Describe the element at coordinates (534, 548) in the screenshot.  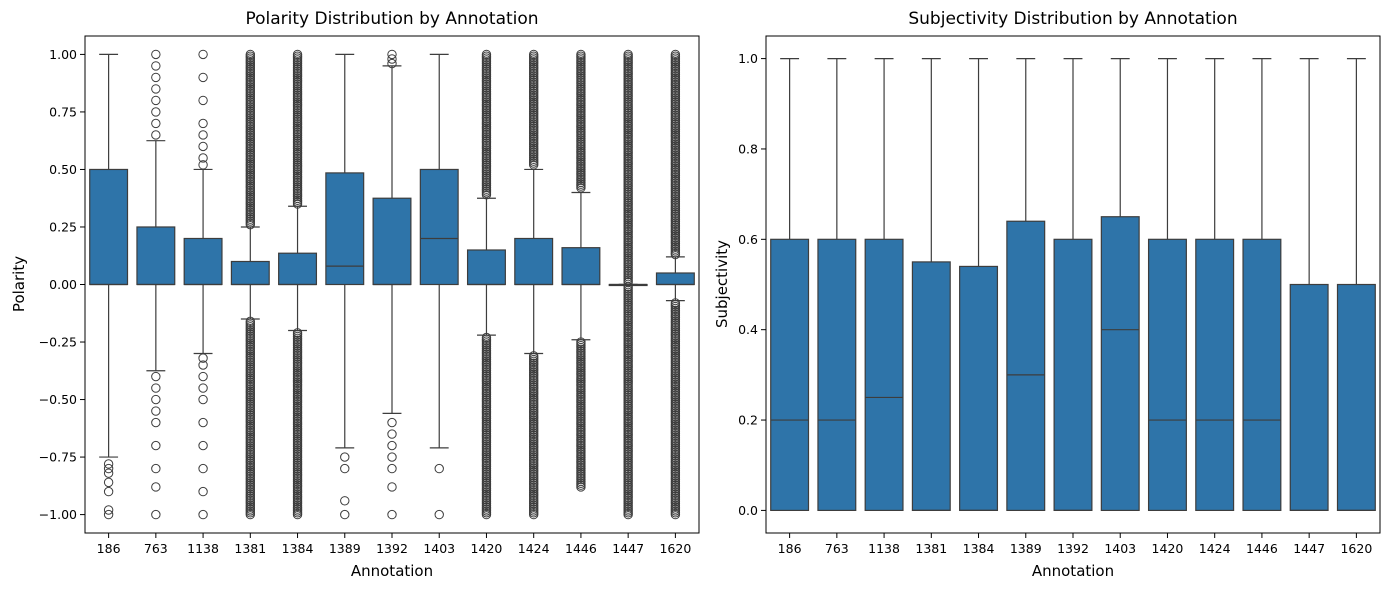
I see `x-tick-label: 1424` at that location.